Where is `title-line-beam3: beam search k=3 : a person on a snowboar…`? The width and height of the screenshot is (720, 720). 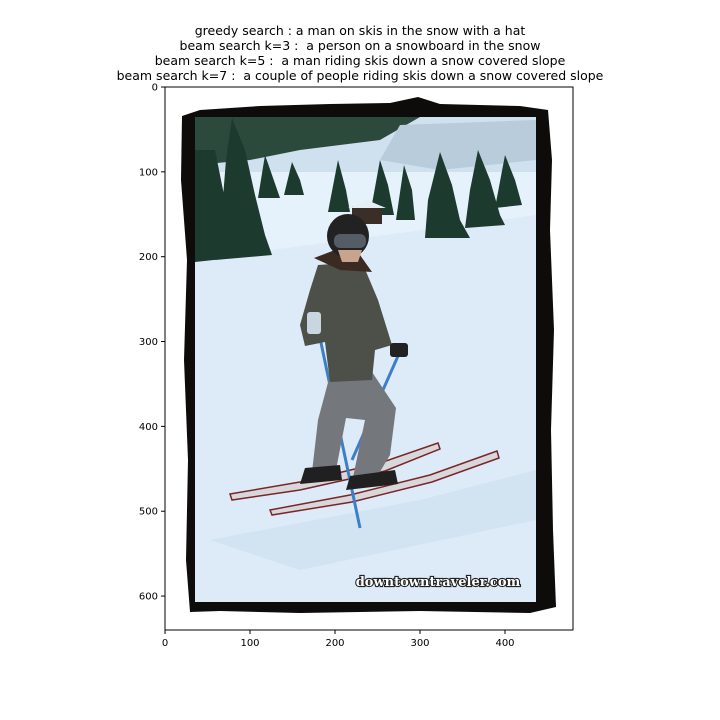
title-line-beam3: beam search k=3 : a person on a snowboar… is located at coordinates (360, 45).